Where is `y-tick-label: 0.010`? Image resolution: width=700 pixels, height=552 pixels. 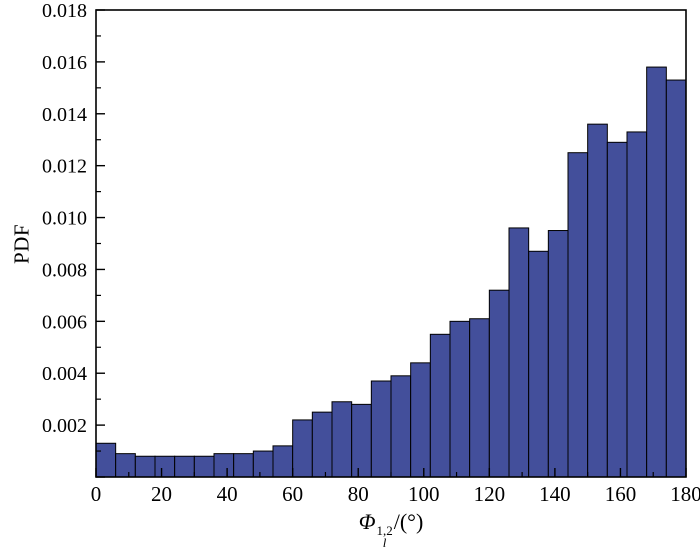 y-tick-label: 0.010 is located at coordinates (64, 219).